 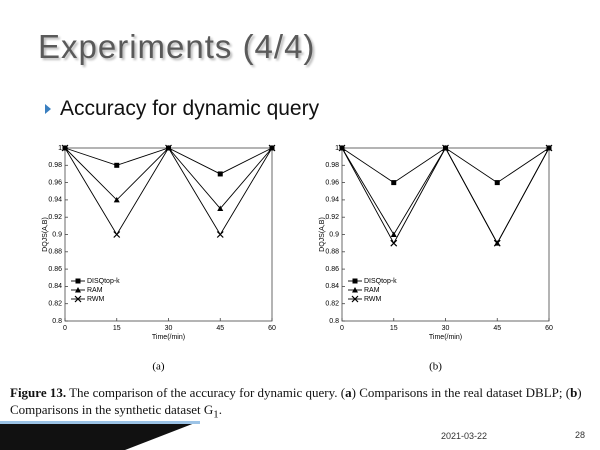 What do you see at coordinates (38, 392) in the screenshot?
I see `caption-part: Figure 13.` at bounding box center [38, 392].